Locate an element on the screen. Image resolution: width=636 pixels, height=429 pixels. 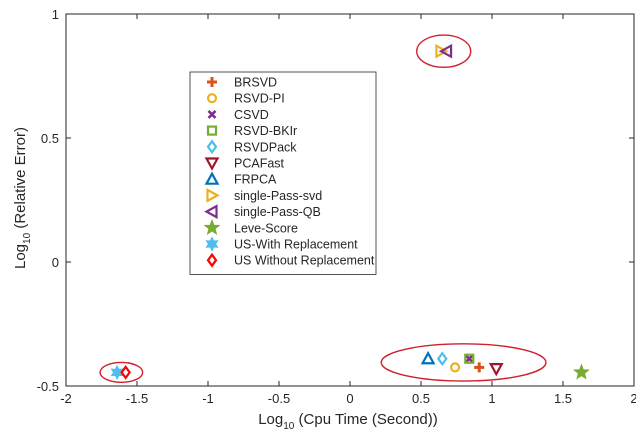
y-tick-label: 0.5 is located at coordinates (50, 138).